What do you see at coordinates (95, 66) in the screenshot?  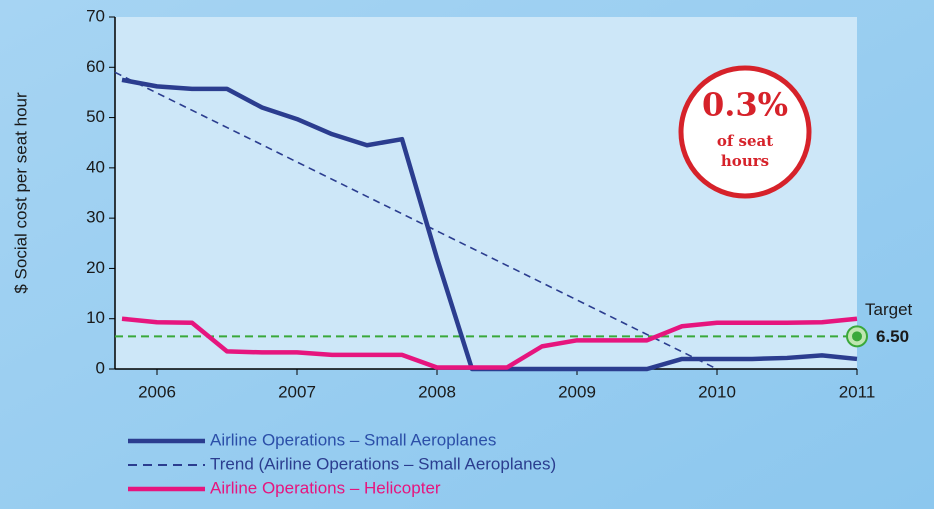 I see `y-tick-label: 60` at bounding box center [95, 66].